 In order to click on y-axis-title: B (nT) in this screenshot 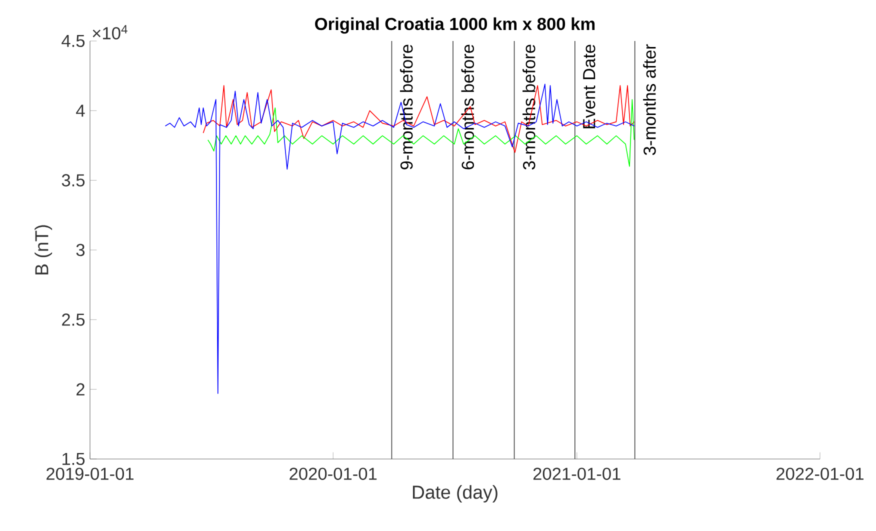, I will do `click(43, 249)`.